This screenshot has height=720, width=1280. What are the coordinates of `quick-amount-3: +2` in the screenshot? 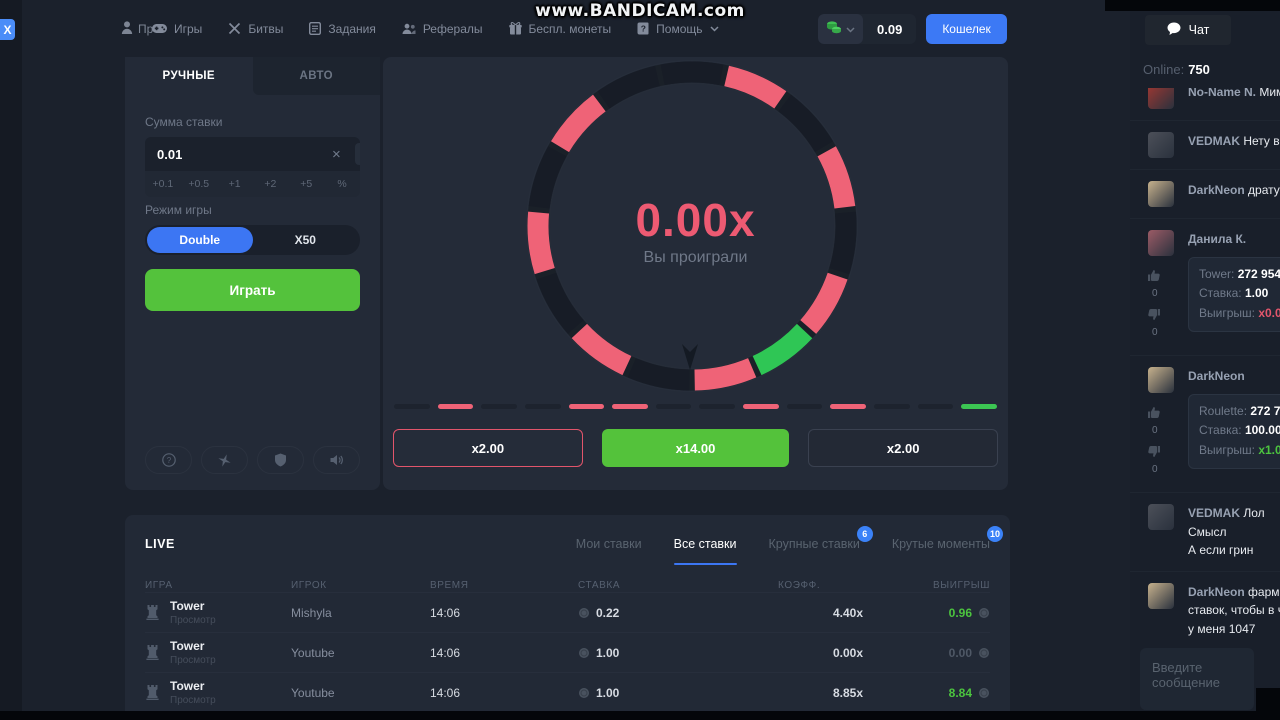 It's located at (270, 184).